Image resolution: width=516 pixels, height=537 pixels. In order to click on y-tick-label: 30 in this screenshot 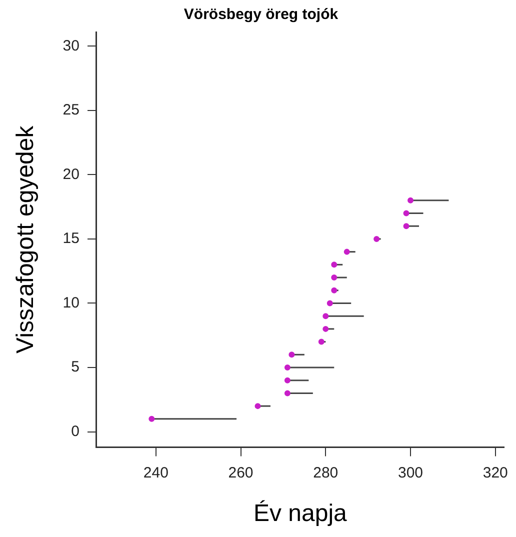, I will do `click(71, 45)`.